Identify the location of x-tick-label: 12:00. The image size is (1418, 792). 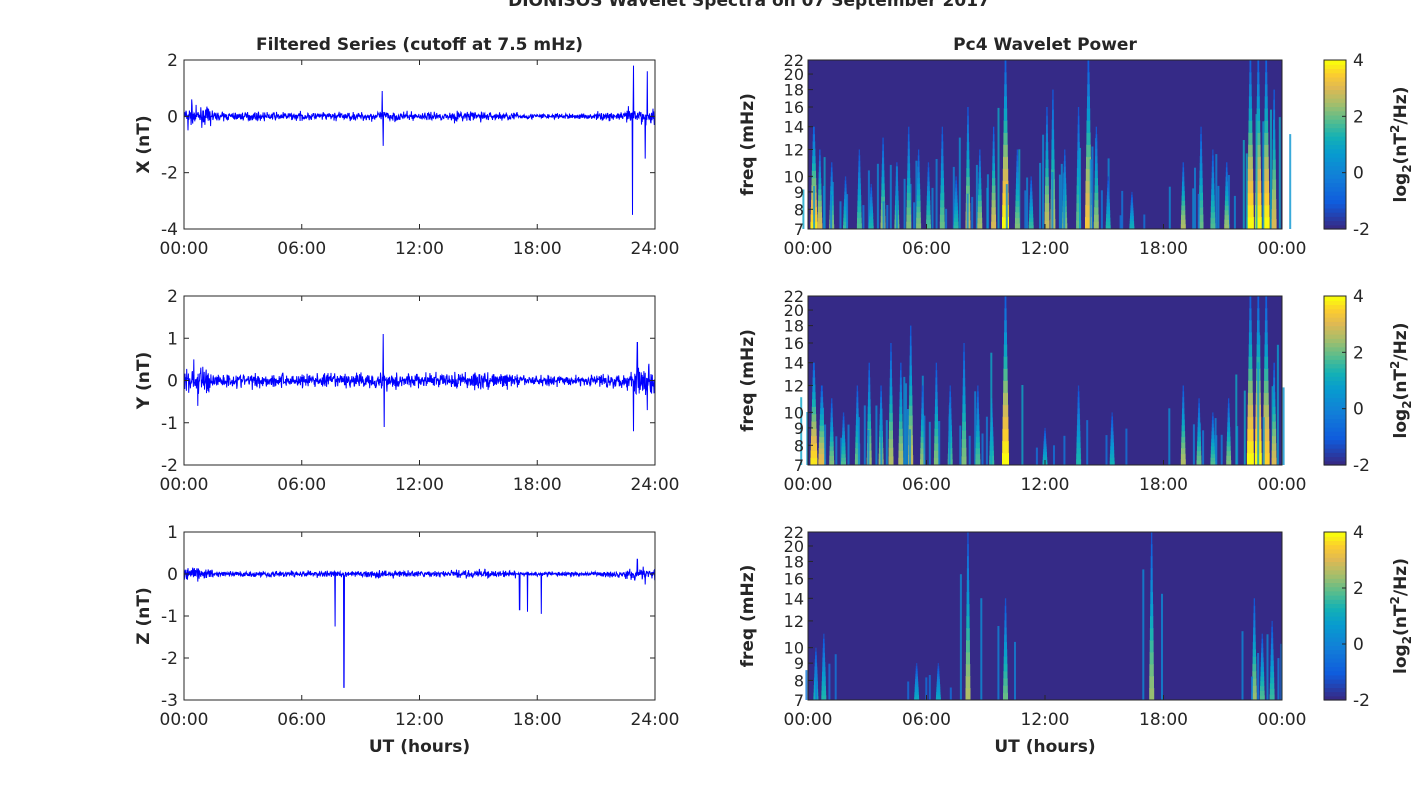
(419, 249).